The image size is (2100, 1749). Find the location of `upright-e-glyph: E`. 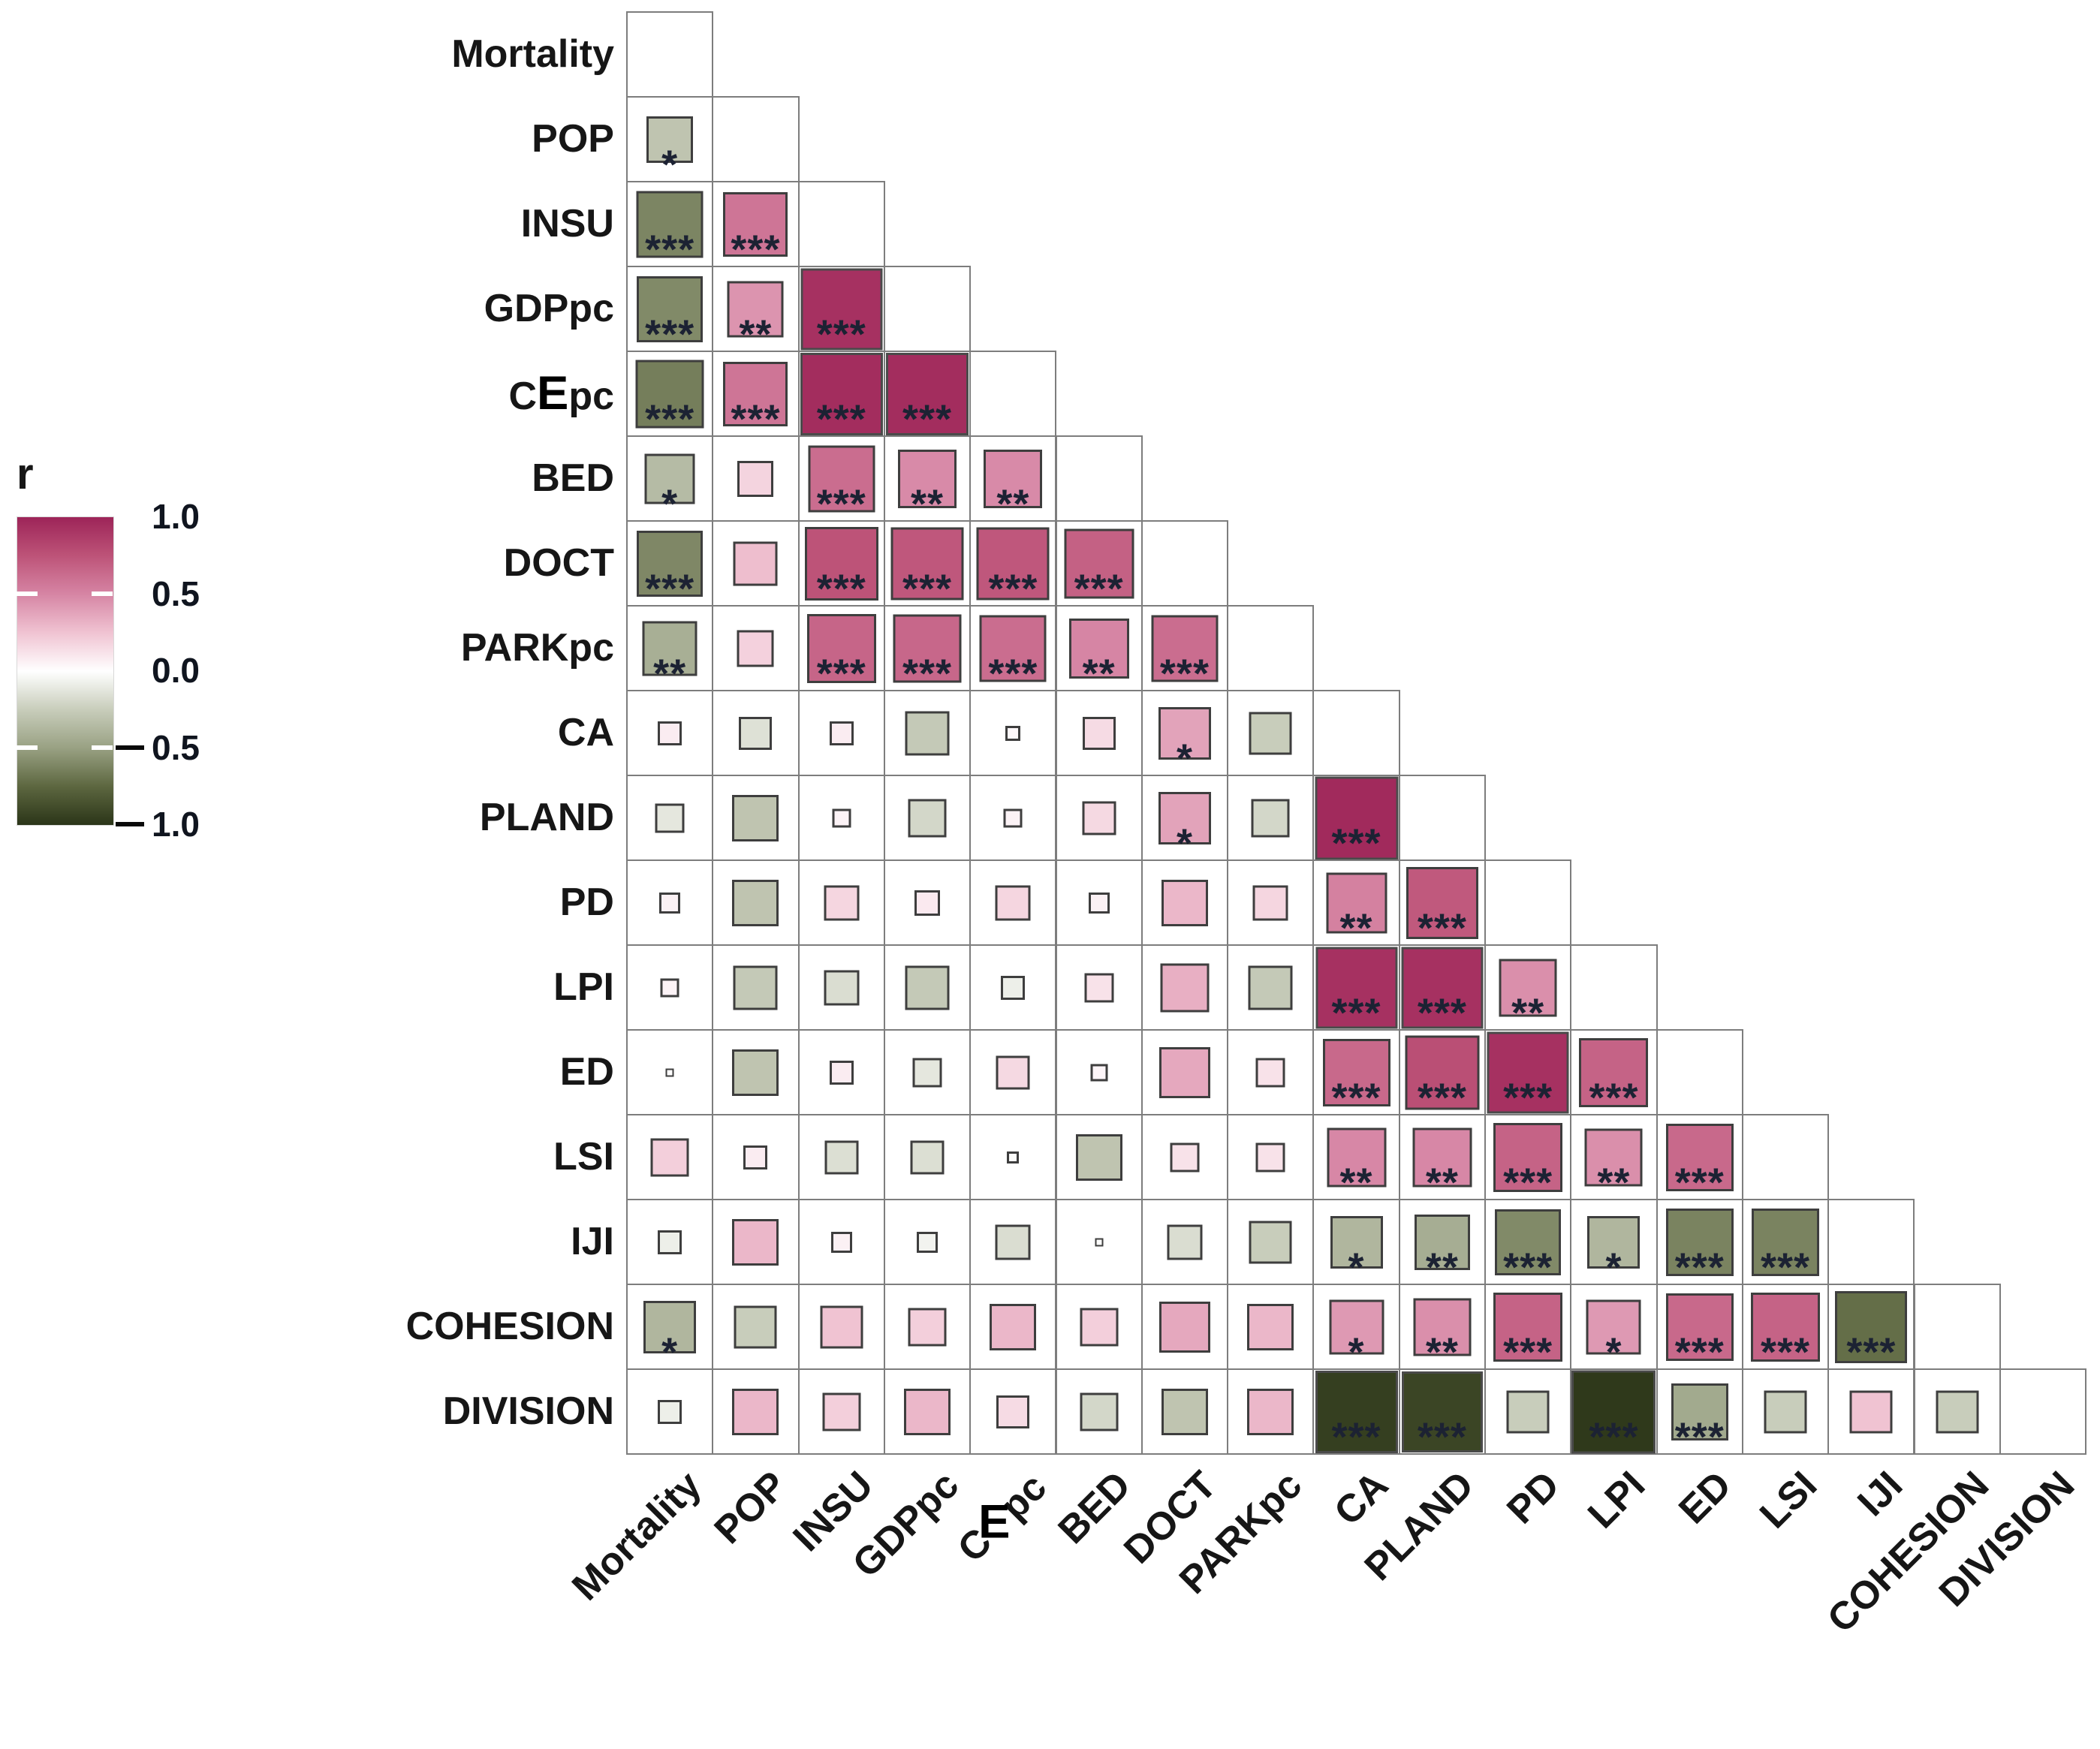

upright-e-glyph: E is located at coordinates (553, 393).